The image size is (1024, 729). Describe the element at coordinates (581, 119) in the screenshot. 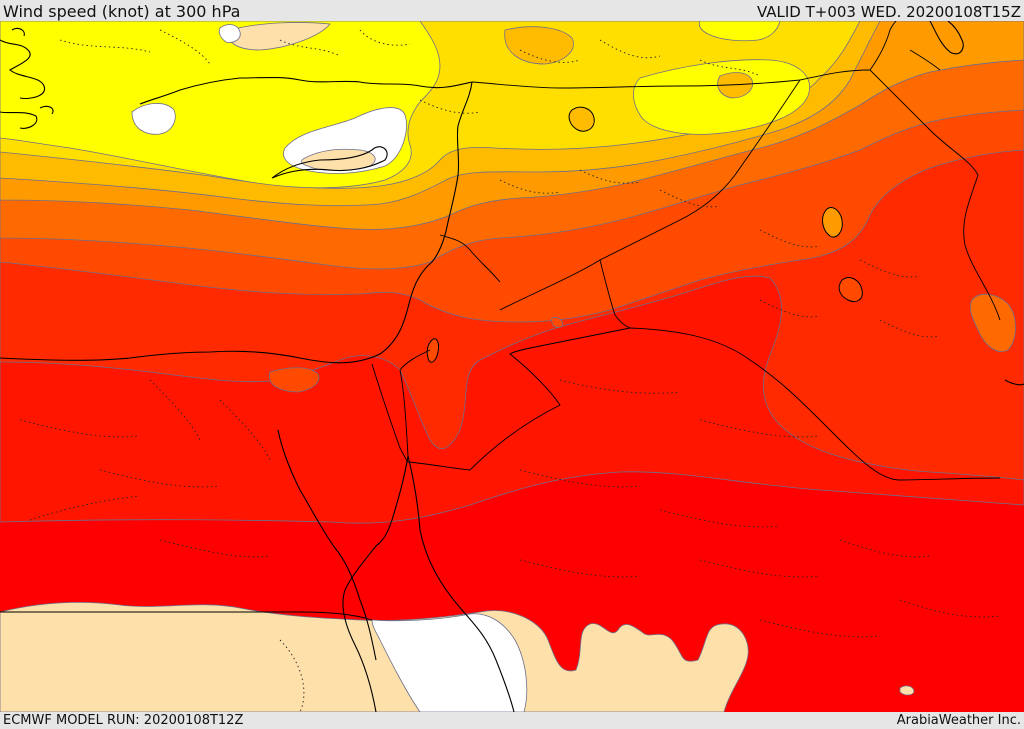

I see `lake-van` at that location.